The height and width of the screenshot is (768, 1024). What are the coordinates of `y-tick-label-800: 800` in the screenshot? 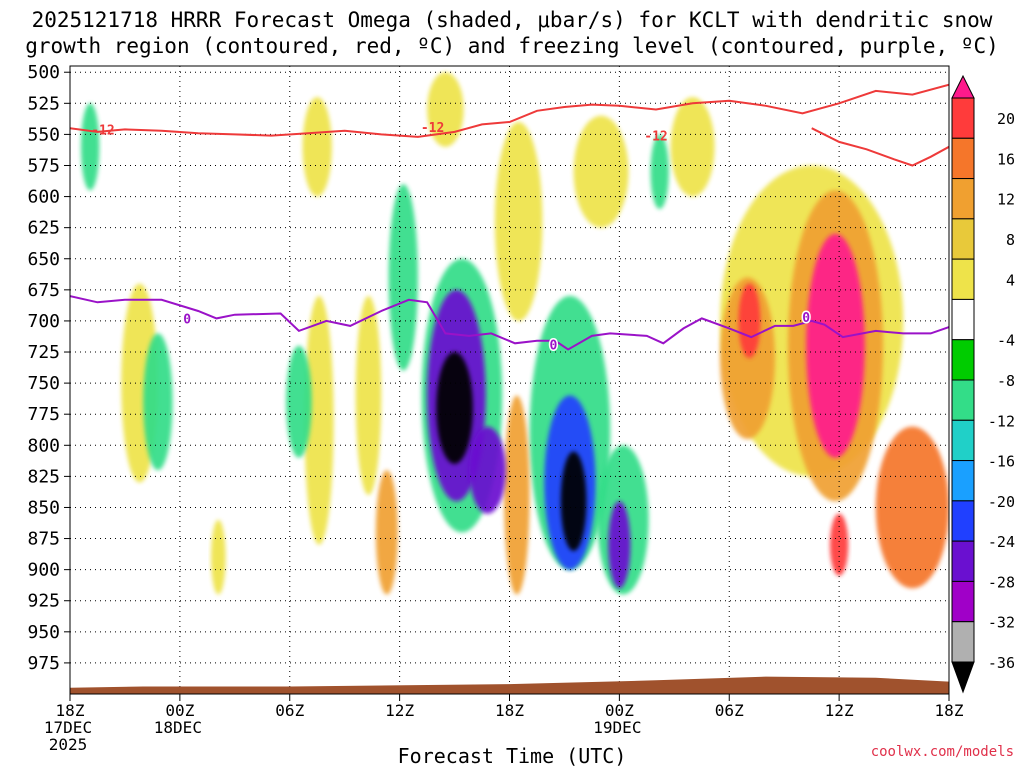 It's located at (43, 445).